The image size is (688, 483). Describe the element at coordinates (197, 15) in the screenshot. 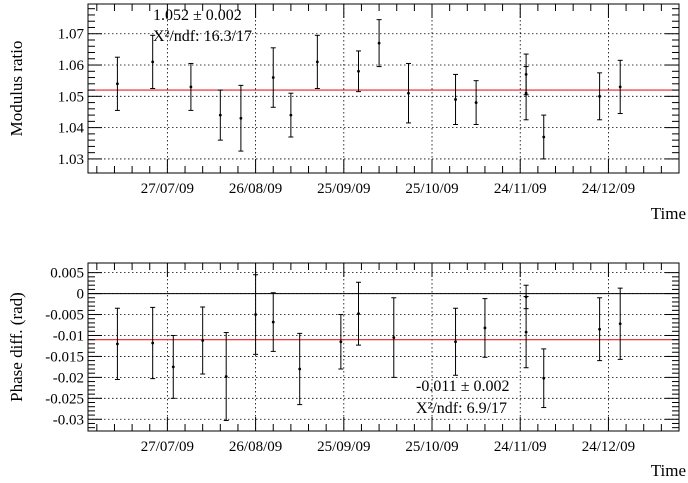

I see `modulus-fit-result: 1.052 ± 0.002` at that location.